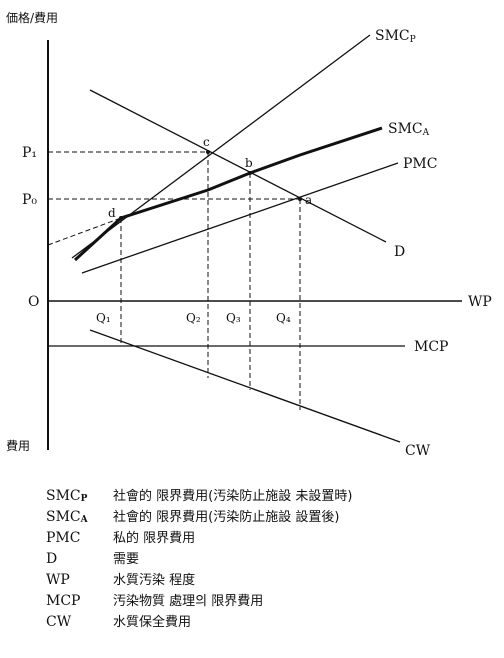  I want to click on y-axis-bottom-label: 費用, so click(18, 445).